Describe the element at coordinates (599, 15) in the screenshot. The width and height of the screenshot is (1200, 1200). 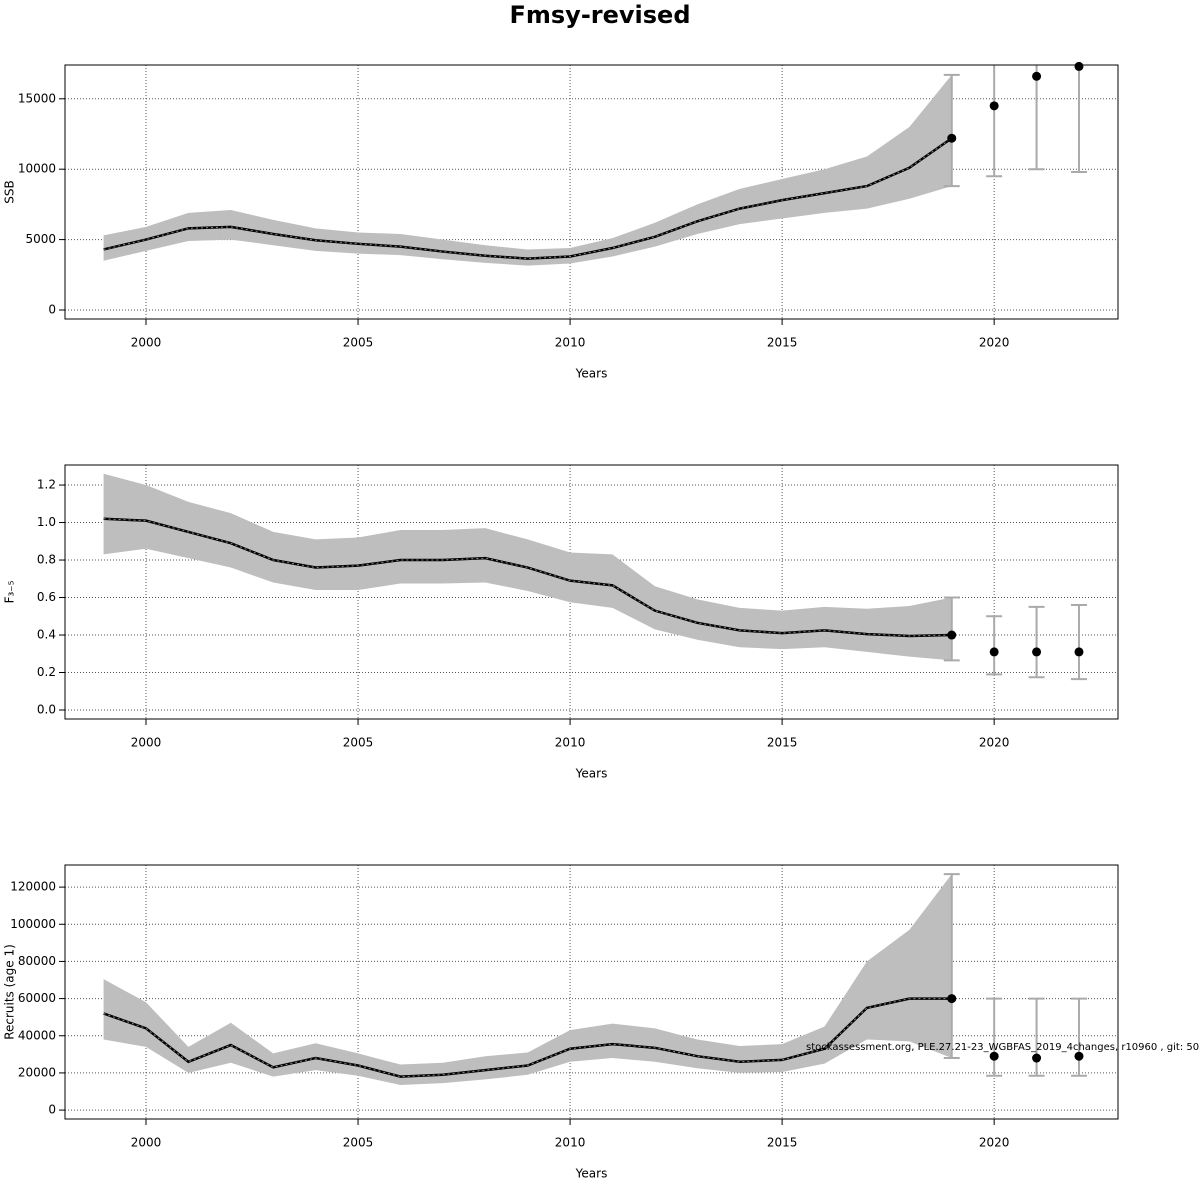
I see `figure-title: Fmsy-revised` at that location.